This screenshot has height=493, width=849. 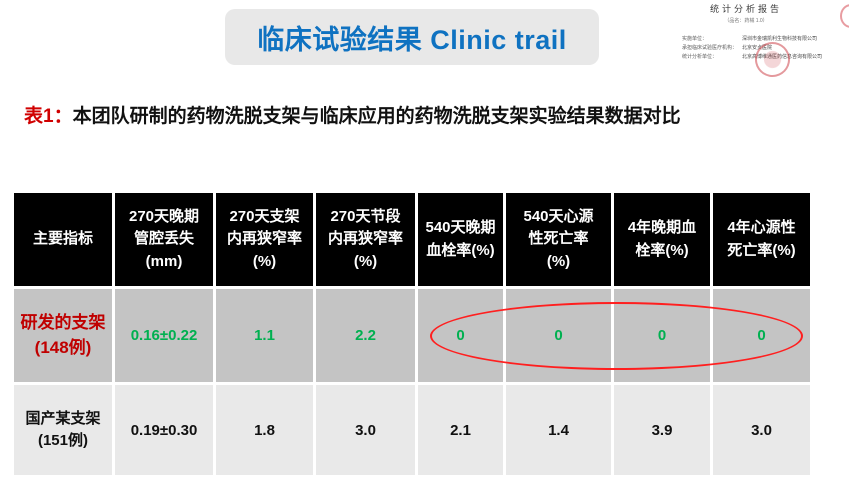 What do you see at coordinates (746, 21) in the screenshot?
I see `report-subtitle: （品名：药械 1.0）` at bounding box center [746, 21].